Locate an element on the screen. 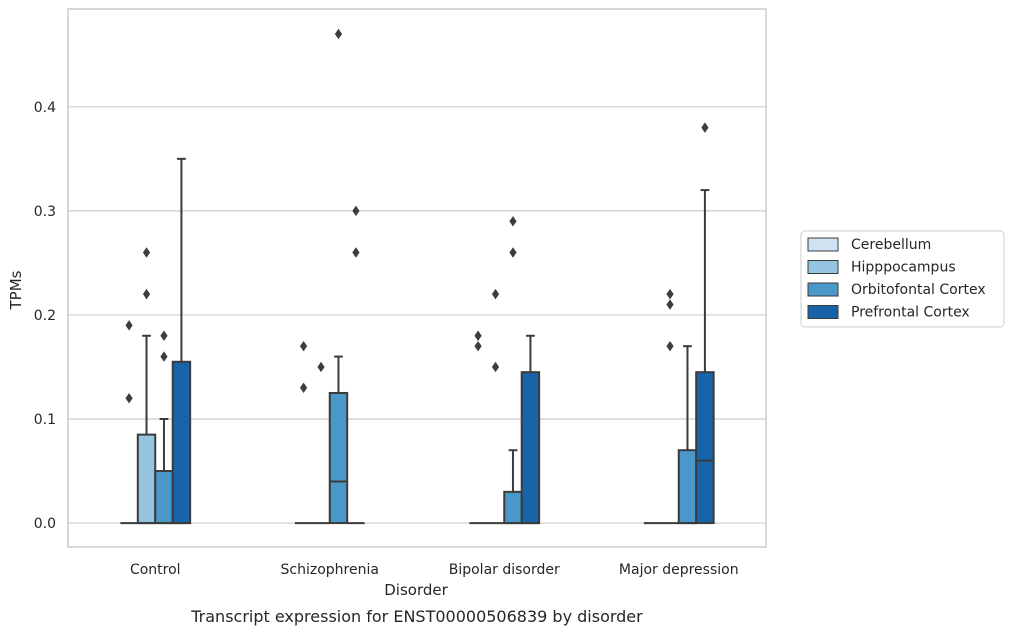 Image resolution: width=1014 pixels, height=634 pixels. y-tick-label: 0.2 is located at coordinates (45, 316).